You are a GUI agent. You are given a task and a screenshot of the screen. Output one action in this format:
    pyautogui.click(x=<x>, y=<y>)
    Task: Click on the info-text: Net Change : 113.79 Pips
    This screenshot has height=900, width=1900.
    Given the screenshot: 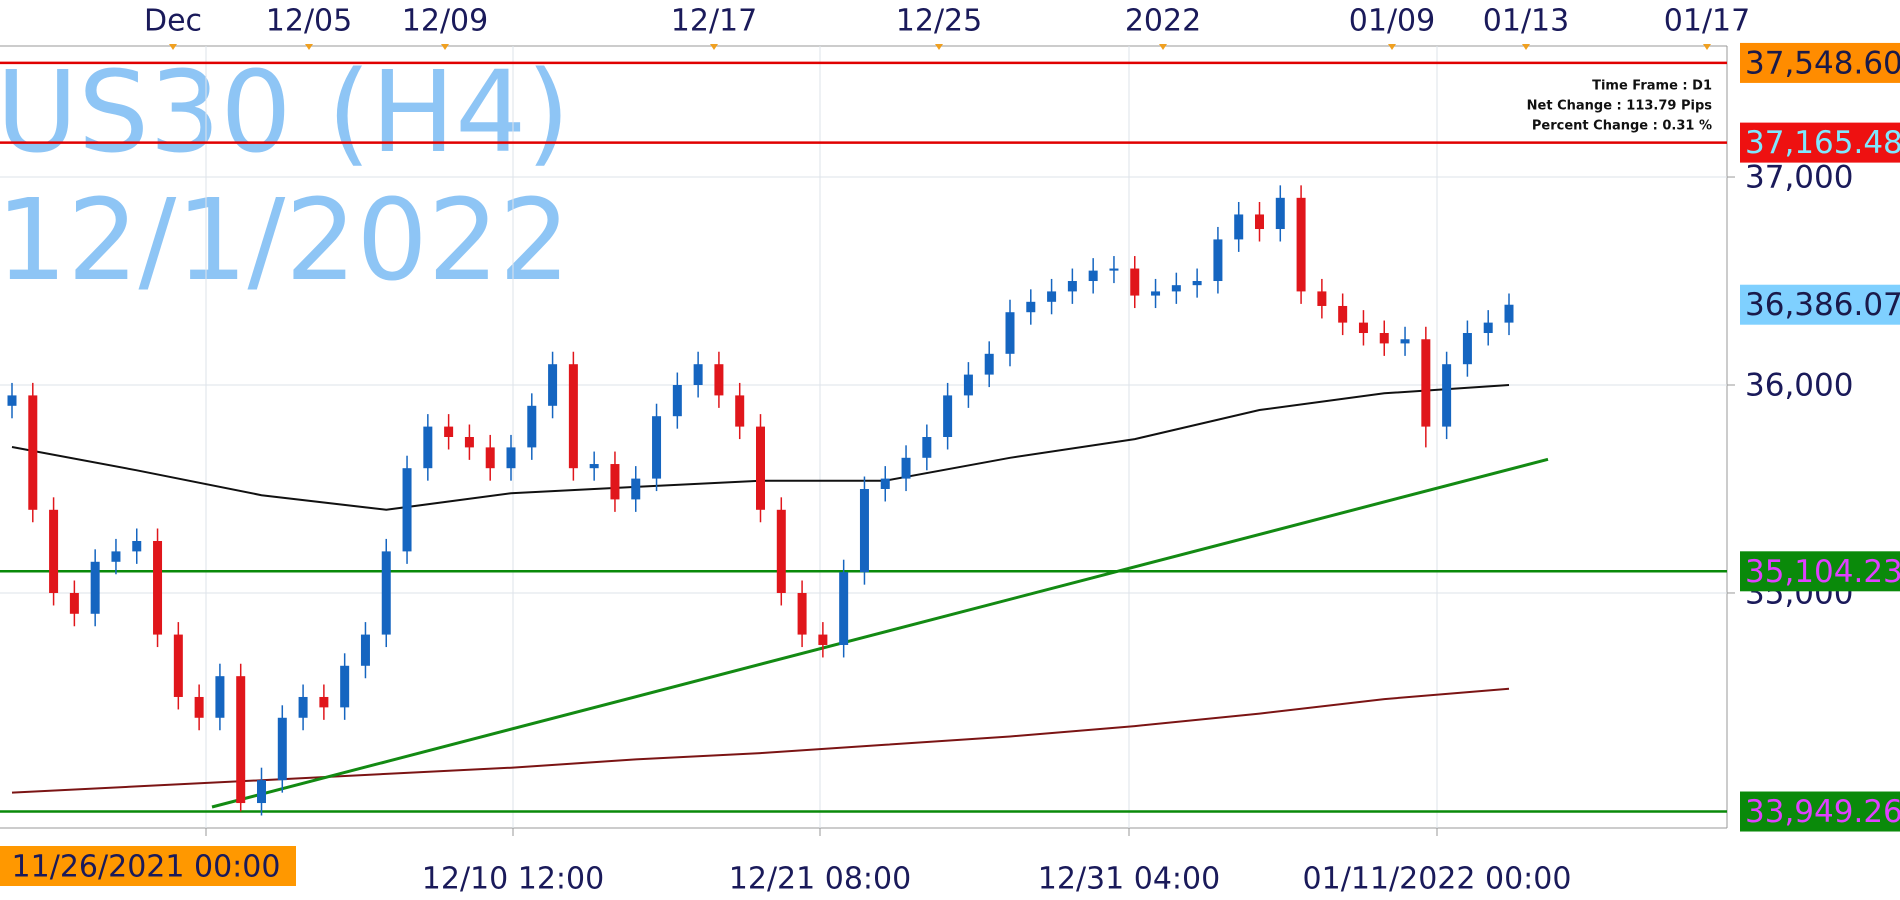 What is the action you would take?
    pyautogui.click(x=1620, y=106)
    